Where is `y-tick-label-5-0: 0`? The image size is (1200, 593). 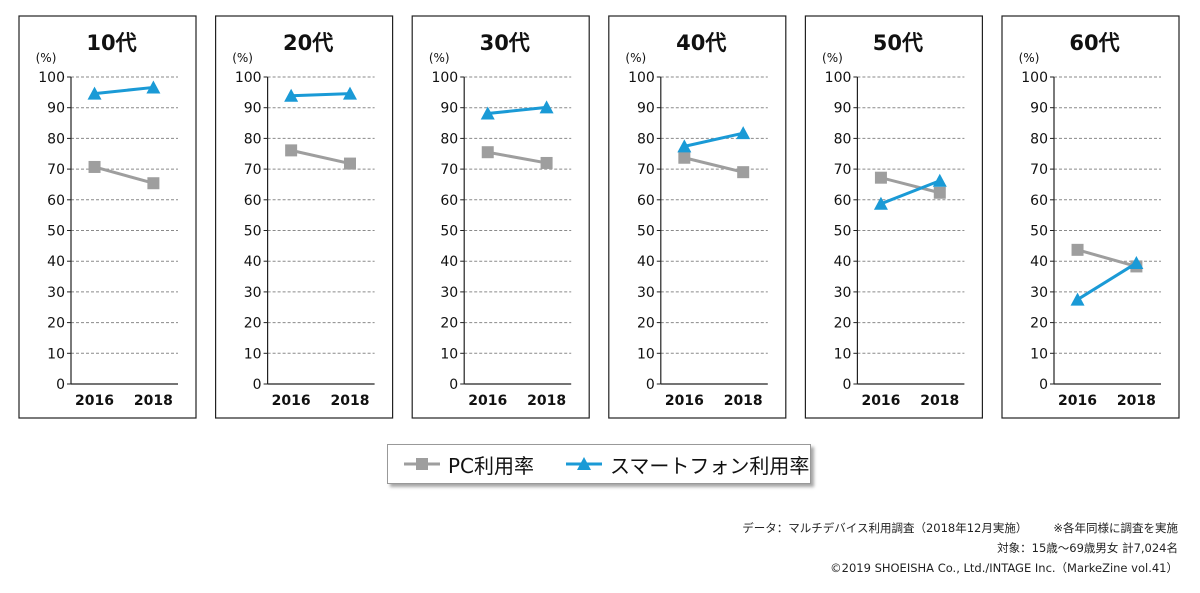 y-tick-label-5-0: 0 is located at coordinates (1043, 385).